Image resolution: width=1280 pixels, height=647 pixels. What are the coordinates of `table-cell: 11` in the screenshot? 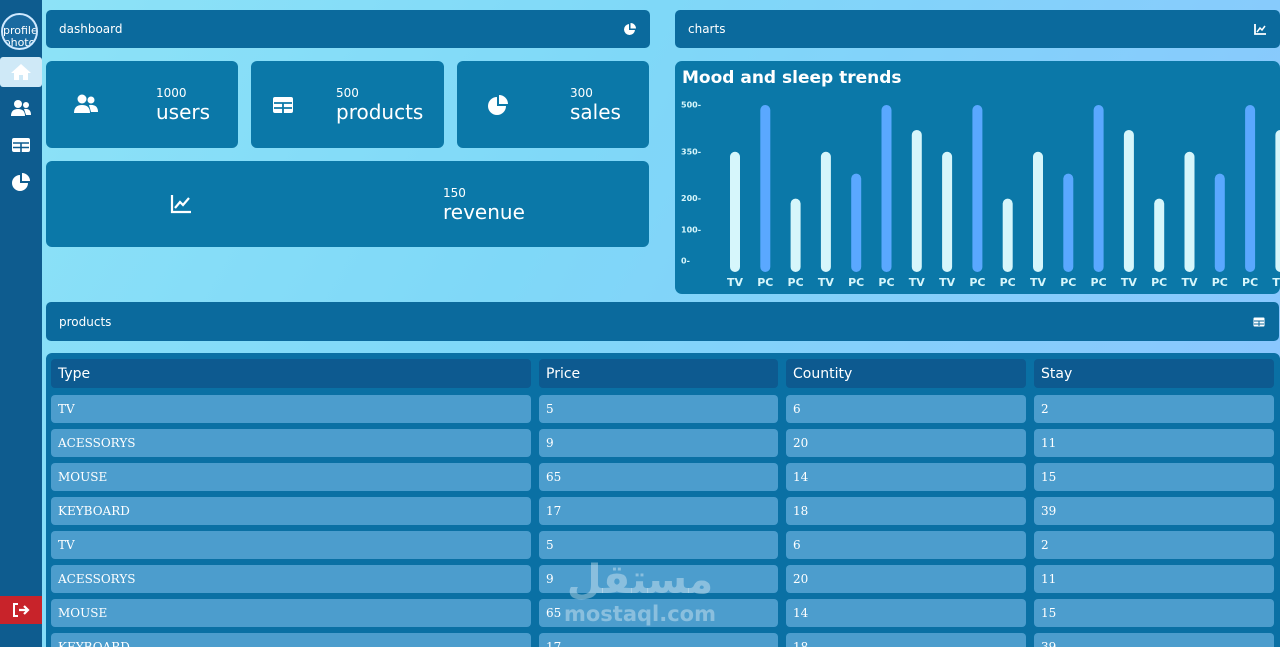 It's located at (1154, 443).